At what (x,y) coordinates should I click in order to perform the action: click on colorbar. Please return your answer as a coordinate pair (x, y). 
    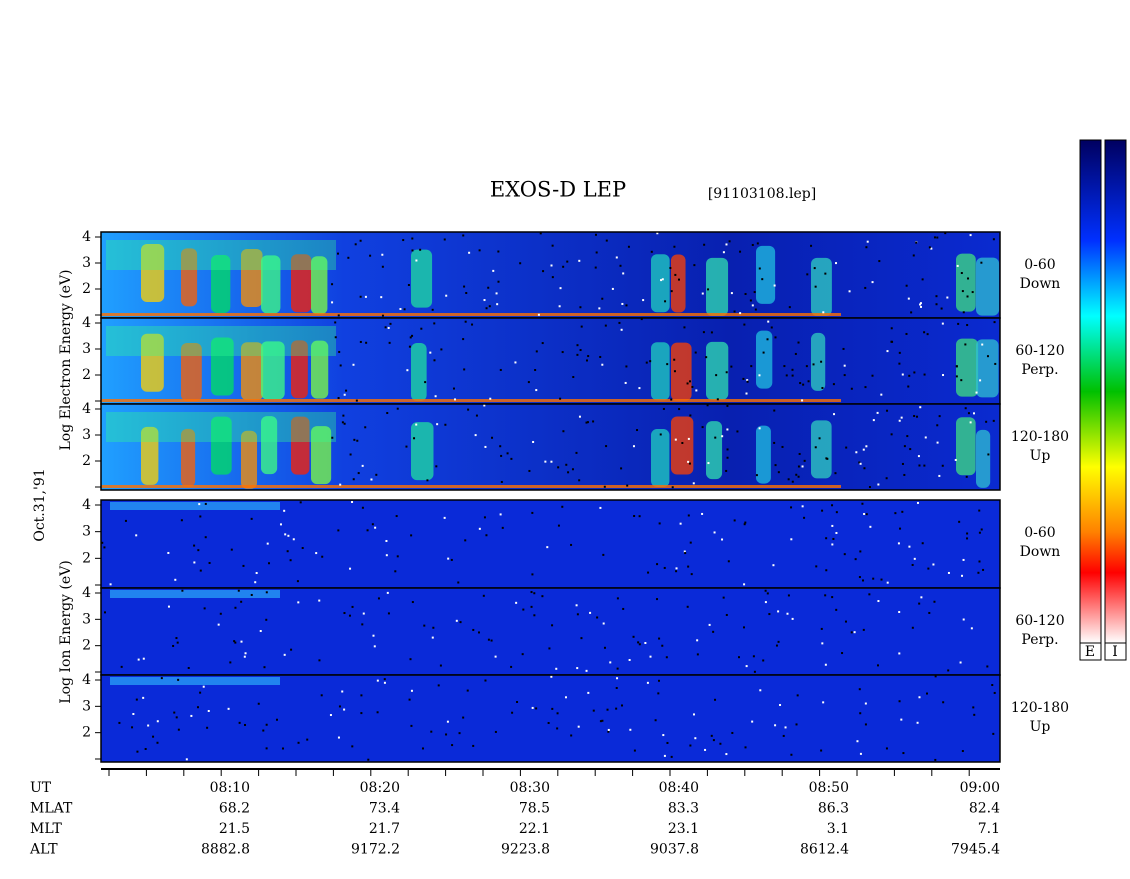
    Looking at the image, I should click on (1115, 391).